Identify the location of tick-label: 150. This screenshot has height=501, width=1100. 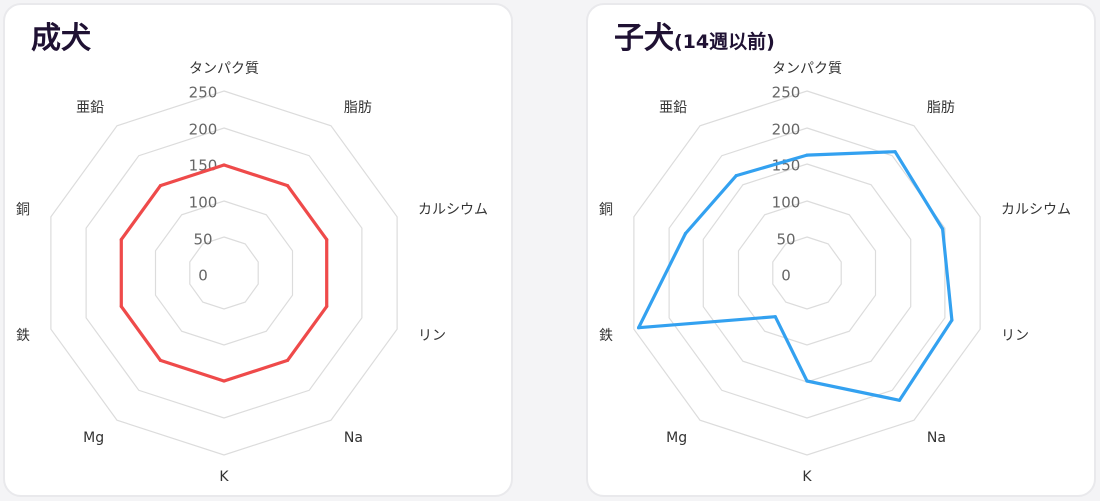
(786, 166).